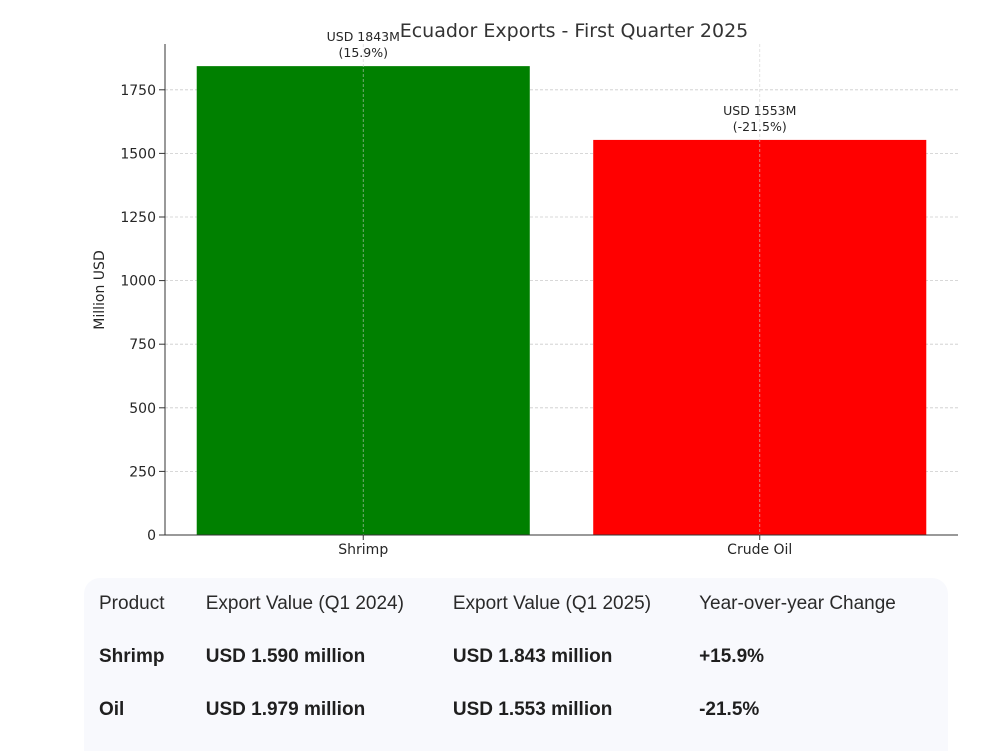 Image resolution: width=1007 pixels, height=751 pixels. Describe the element at coordinates (112, 709) in the screenshot. I see `cell-product: Oil` at that location.